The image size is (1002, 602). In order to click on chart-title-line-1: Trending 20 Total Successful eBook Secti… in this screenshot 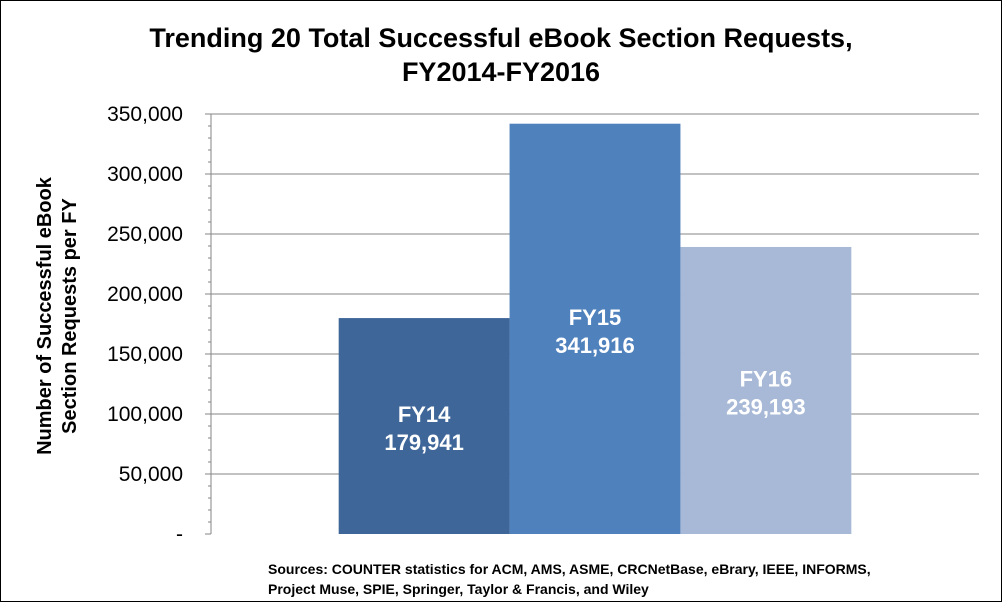, I will do `click(500, 38)`.